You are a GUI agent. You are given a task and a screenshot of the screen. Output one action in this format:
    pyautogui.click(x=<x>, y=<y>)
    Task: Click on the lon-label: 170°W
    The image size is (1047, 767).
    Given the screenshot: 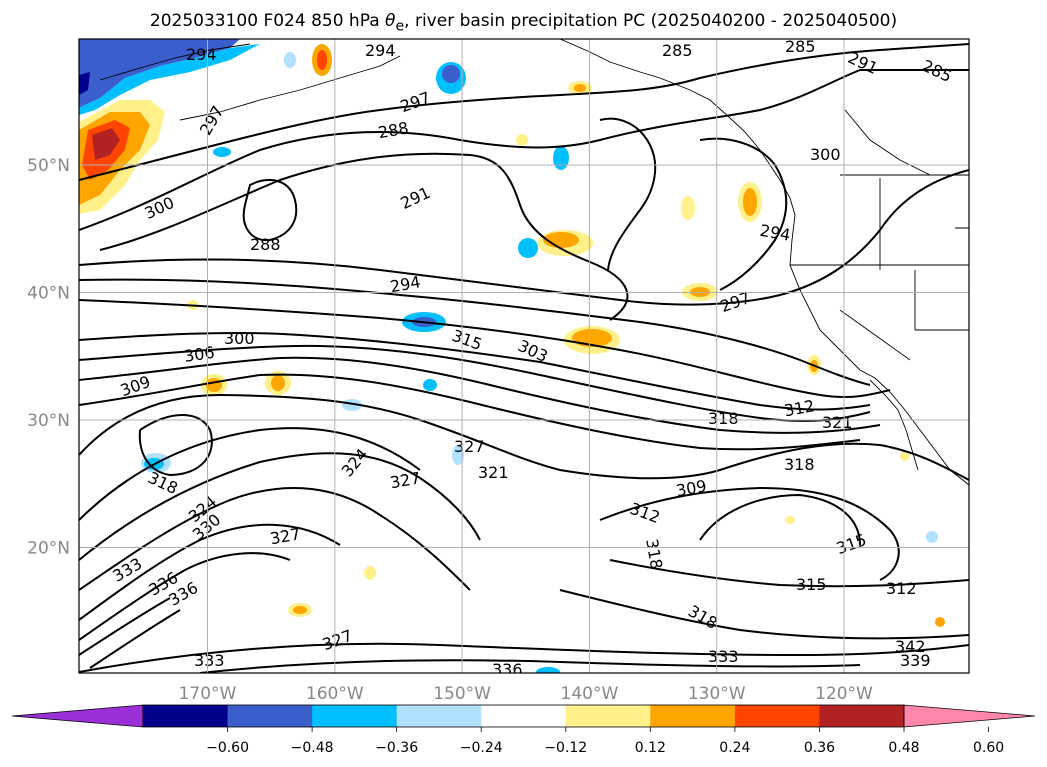 What is the action you would take?
    pyautogui.click(x=208, y=694)
    